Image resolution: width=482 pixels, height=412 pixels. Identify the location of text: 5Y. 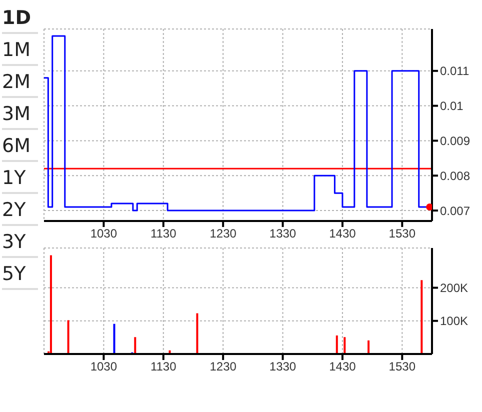
(20, 274).